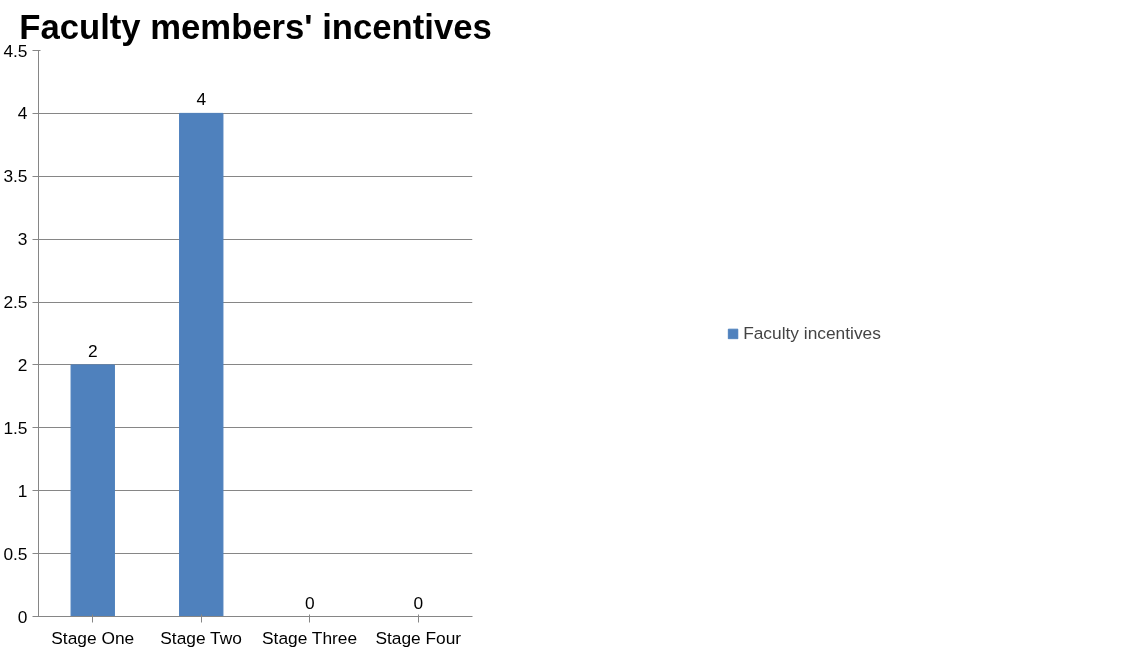 This screenshot has height=657, width=1141. What do you see at coordinates (15, 427) in the screenshot?
I see `y-tick-label: 1.5` at bounding box center [15, 427].